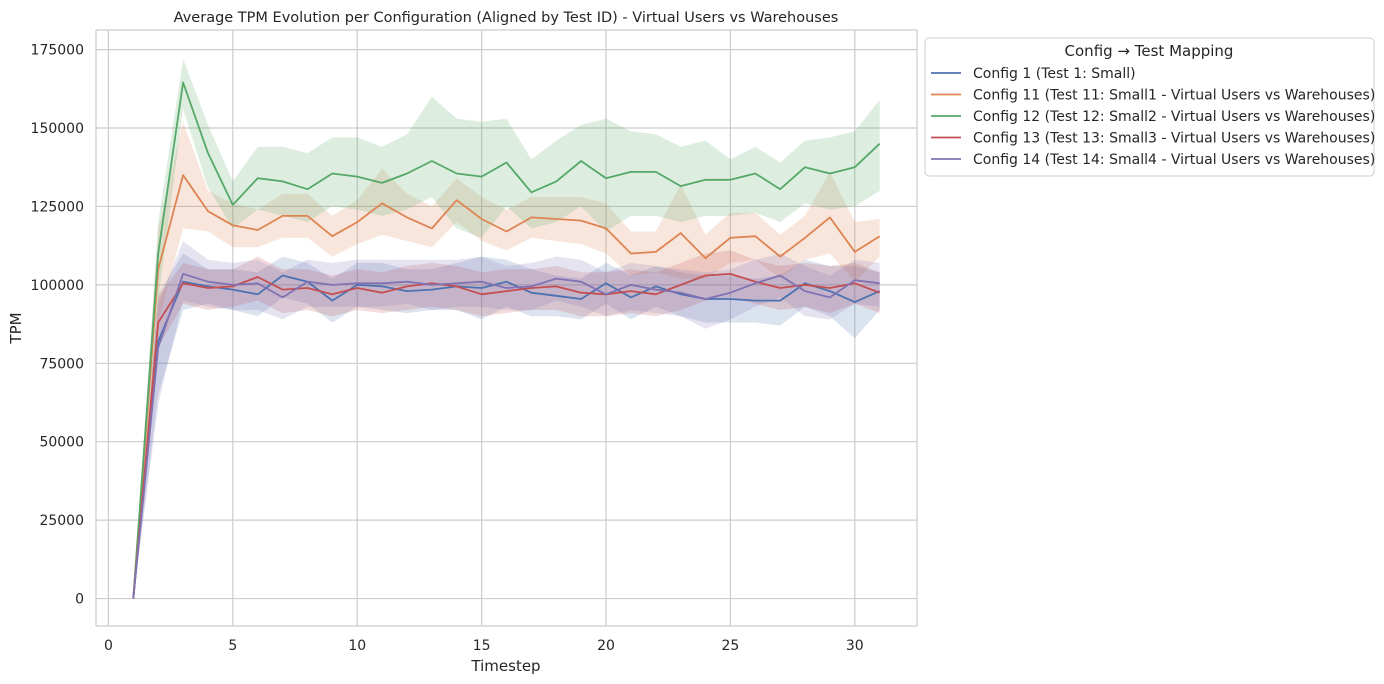 This screenshot has width=1384, height=684. Describe the element at coordinates (1054, 74) in the screenshot. I see `legend-label: Config 1 (Test 1: Small)` at that location.